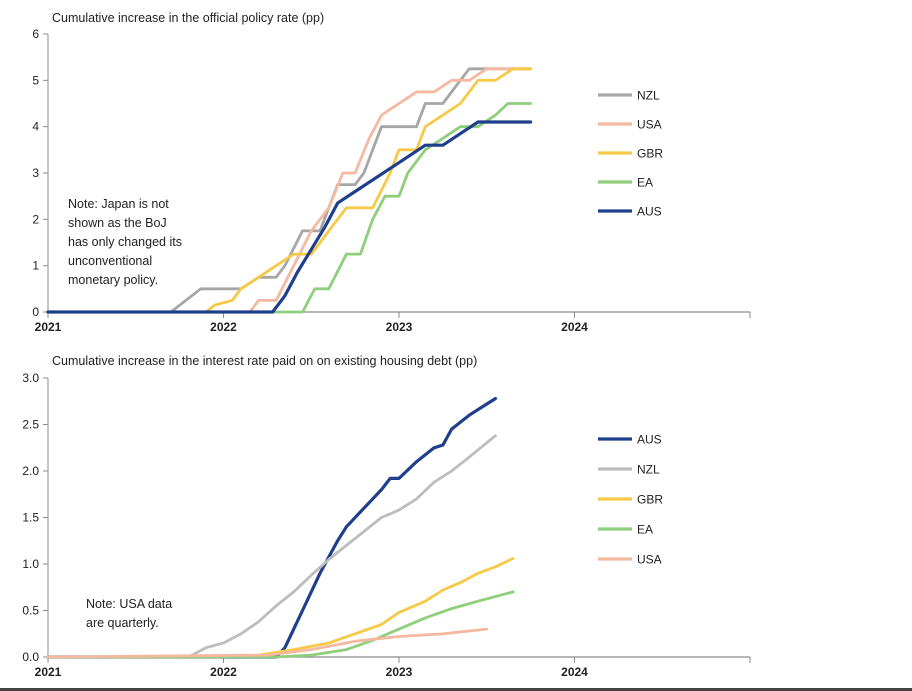 Image resolution: width=912 pixels, height=691 pixels. What do you see at coordinates (35, 312) in the screenshot?
I see `y-tick-label: 0` at bounding box center [35, 312].